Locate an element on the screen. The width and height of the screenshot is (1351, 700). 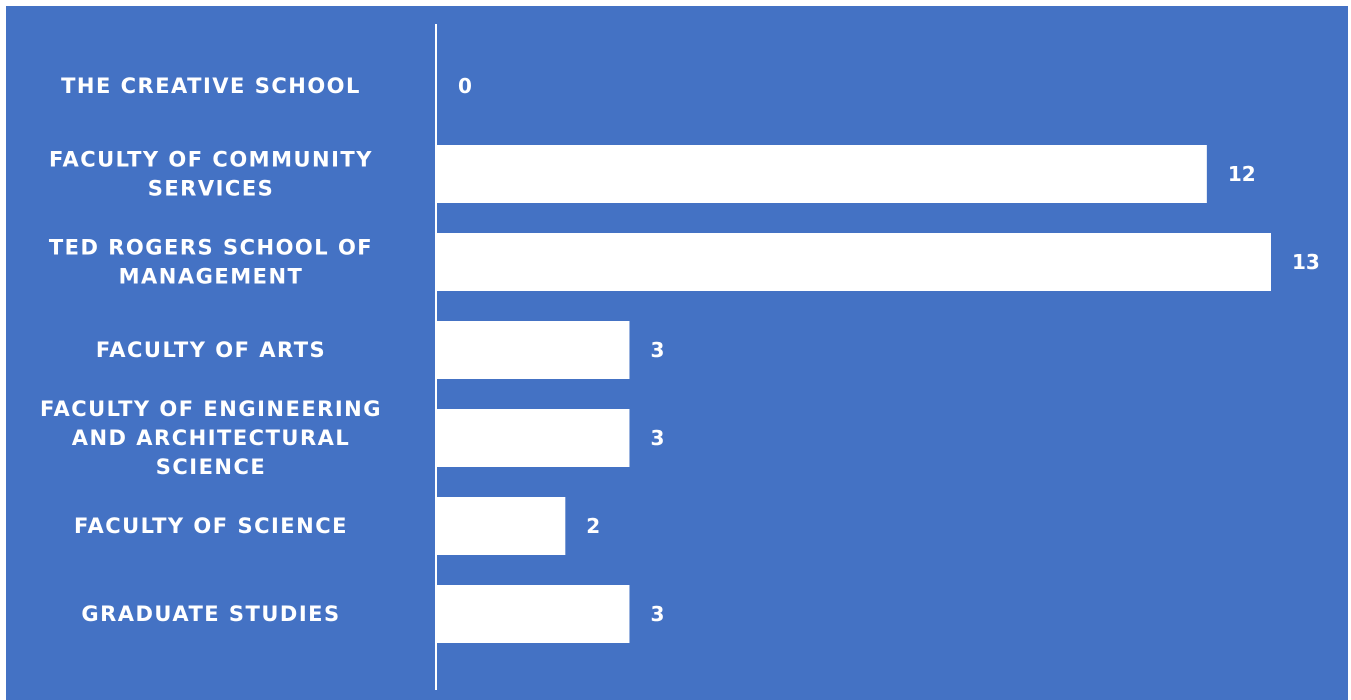
category-label-line: FACULTY OF SCIENCE is located at coordinates (211, 526).